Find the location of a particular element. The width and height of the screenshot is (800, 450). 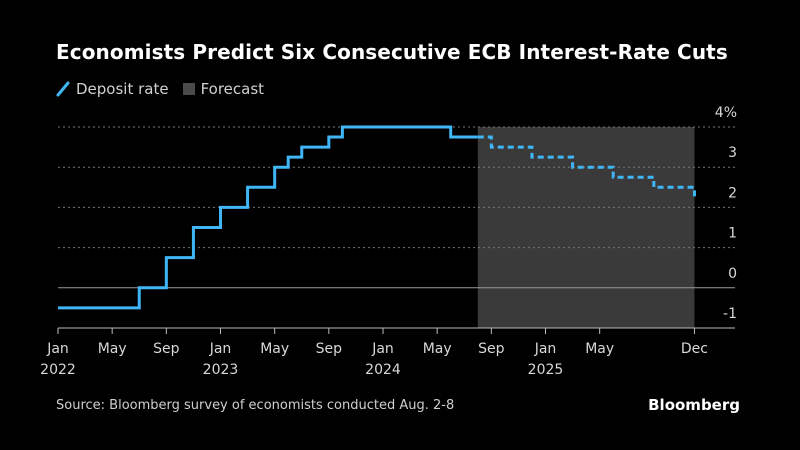

x-tick-year-label: 2024 is located at coordinates (383, 370).